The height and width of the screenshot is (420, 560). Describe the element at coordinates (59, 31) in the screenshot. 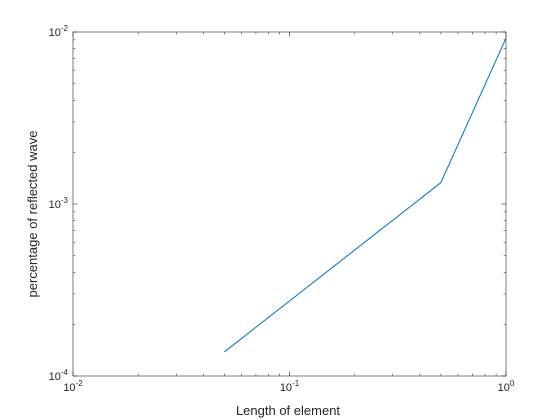

I see `y-tick-label: 10⁻²` at that location.